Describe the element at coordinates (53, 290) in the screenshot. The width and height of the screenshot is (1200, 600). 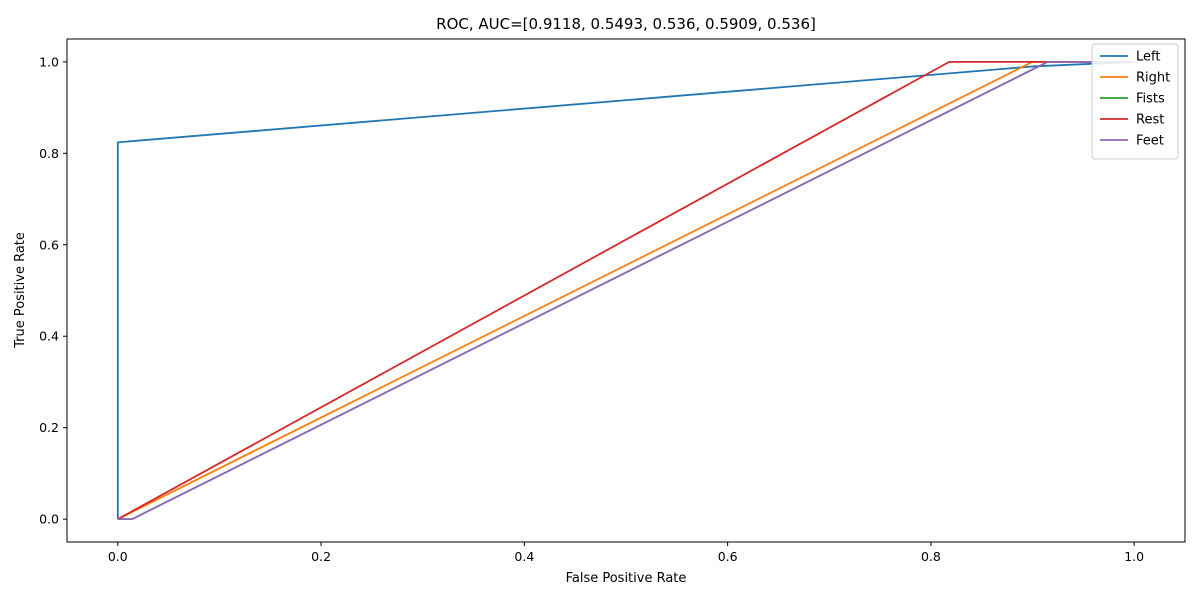
I see `y-axis-ticks: 0.0 0.2 0.4 0.6 0.8 1.0` at that location.